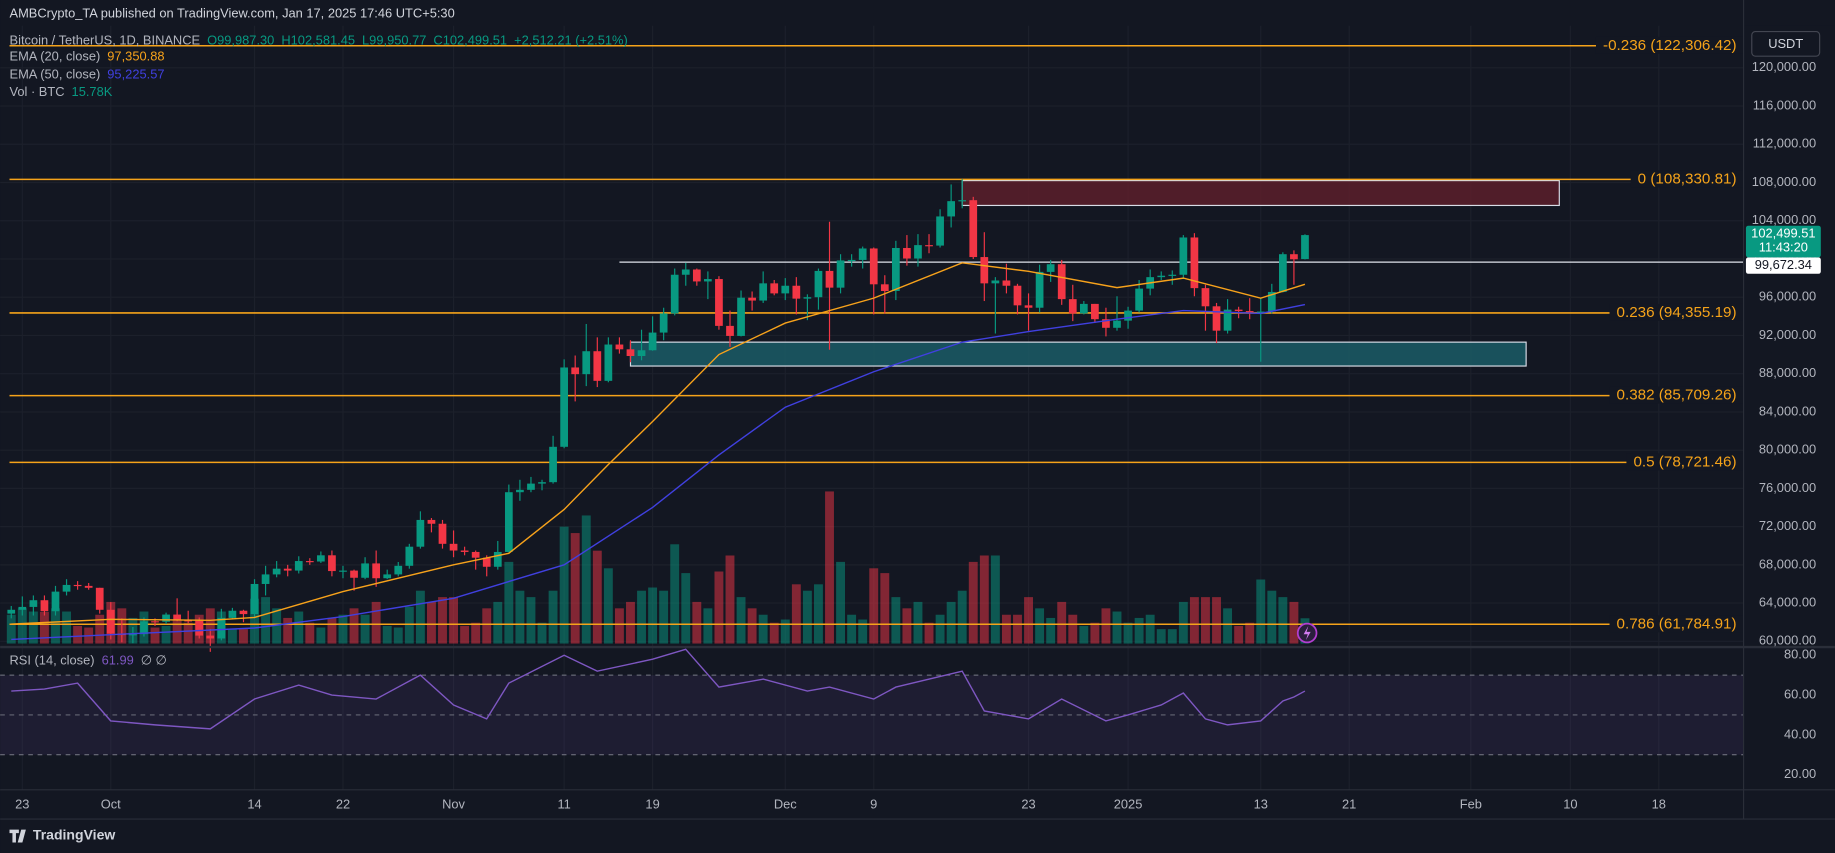 This screenshot has height=853, width=1835. What do you see at coordinates (1784, 143) in the screenshot?
I see `y-tick-label: 112,000.00` at bounding box center [1784, 143].